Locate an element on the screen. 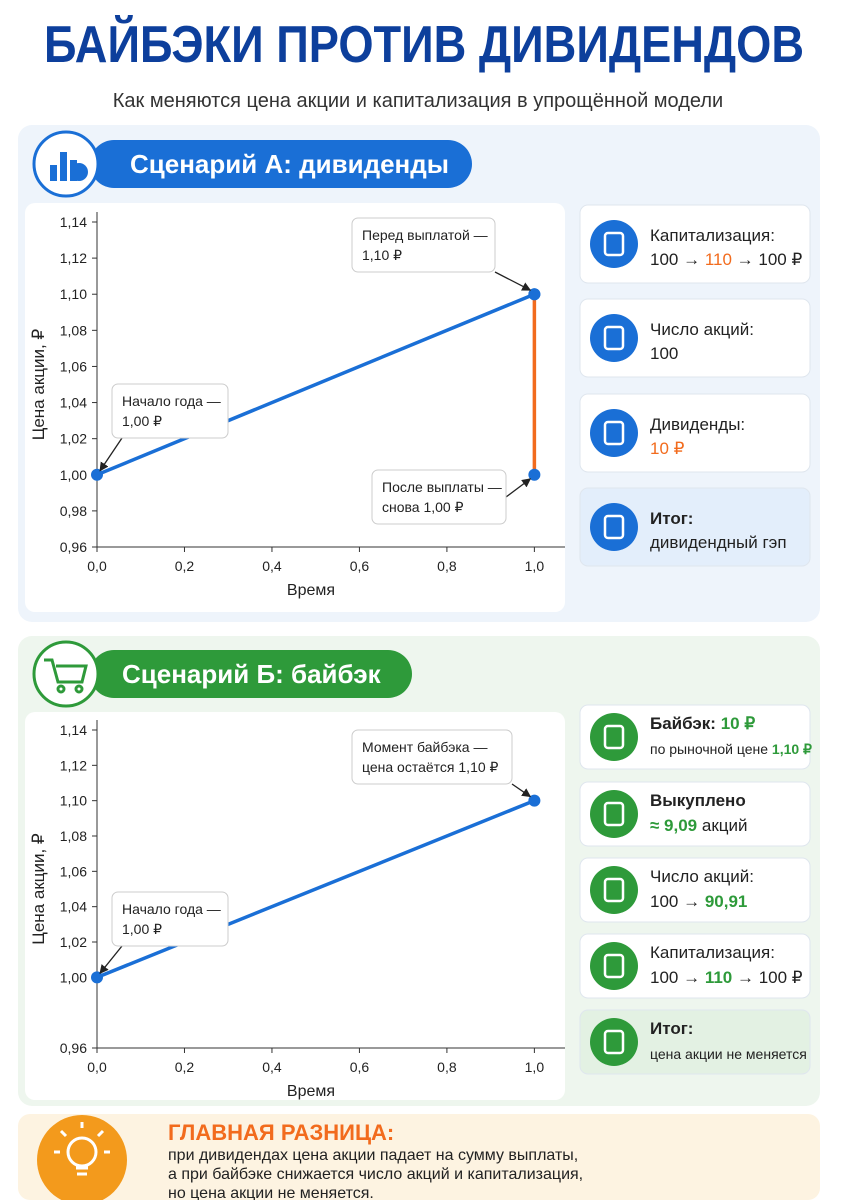  card-text: Дивиденды: is located at coordinates (697, 424).